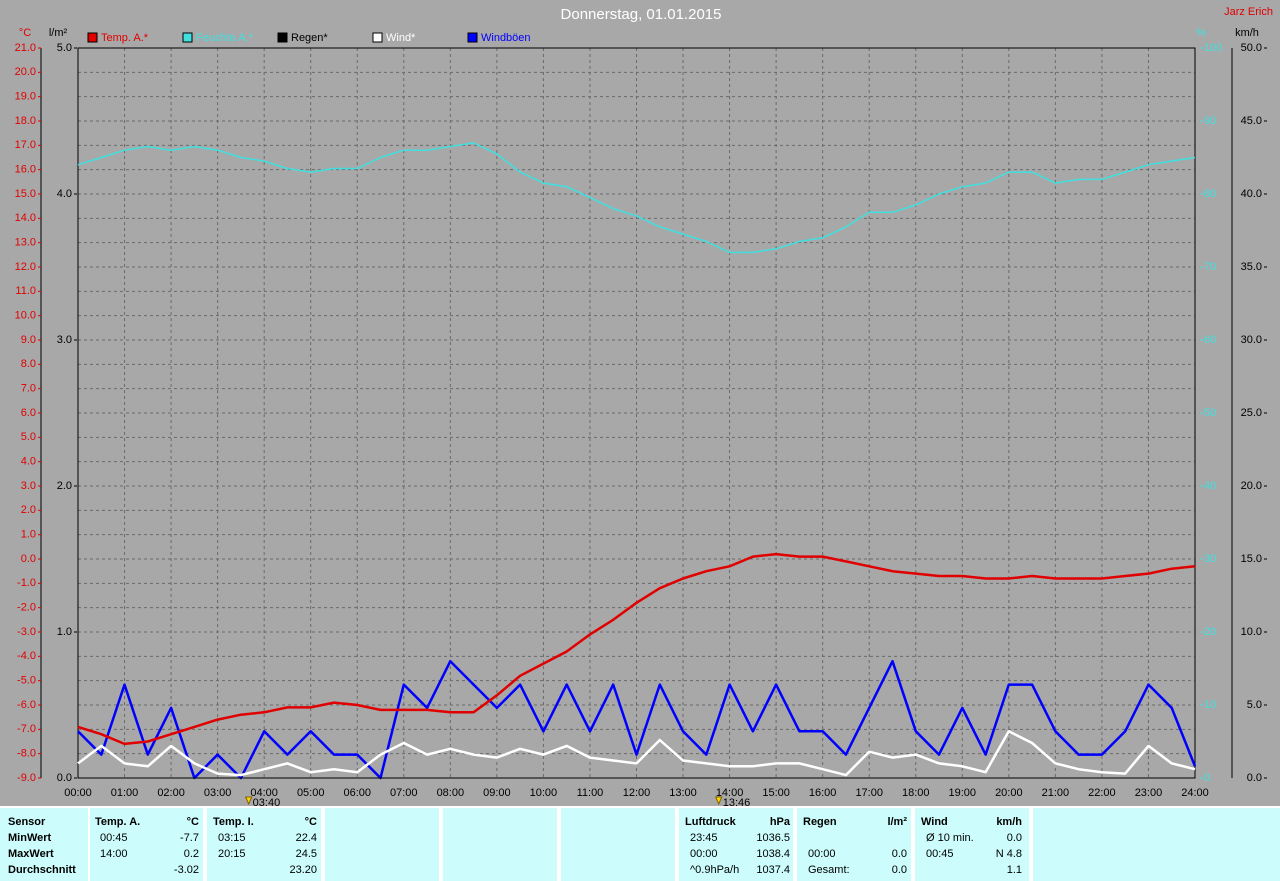  I want to click on y-tick-label: 4.0, so click(28, 462).